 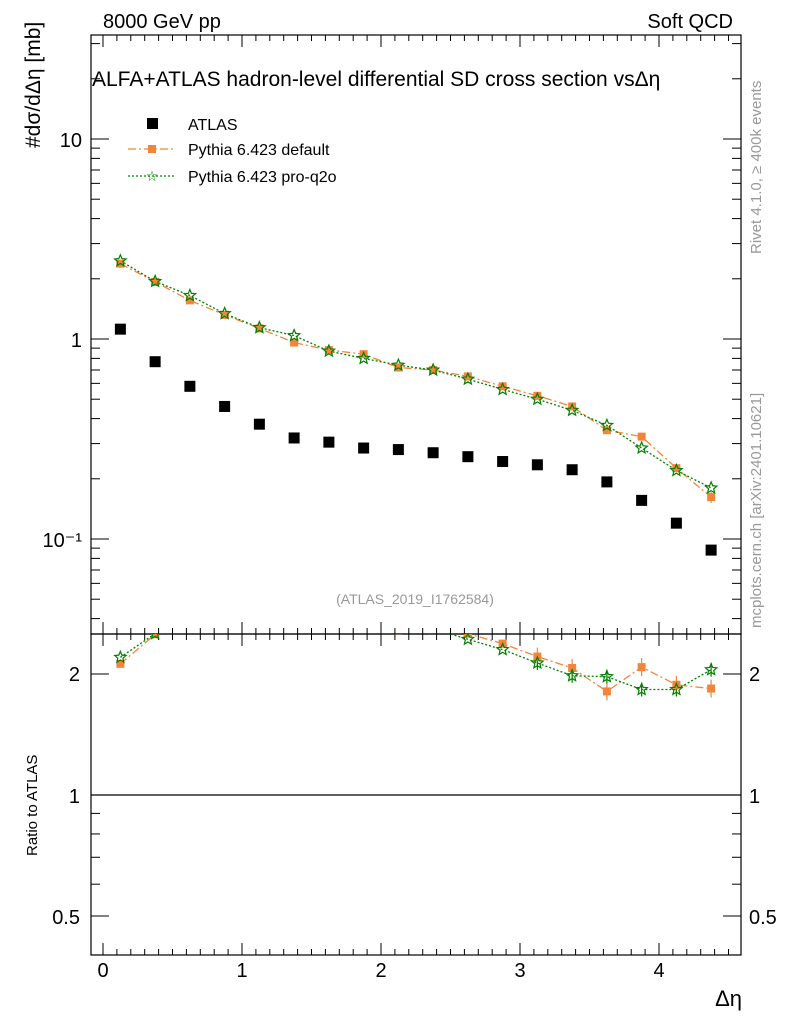 What do you see at coordinates (32, 805) in the screenshot?
I see `ratio-y-axis-title: Ratio to ATLAS` at bounding box center [32, 805].